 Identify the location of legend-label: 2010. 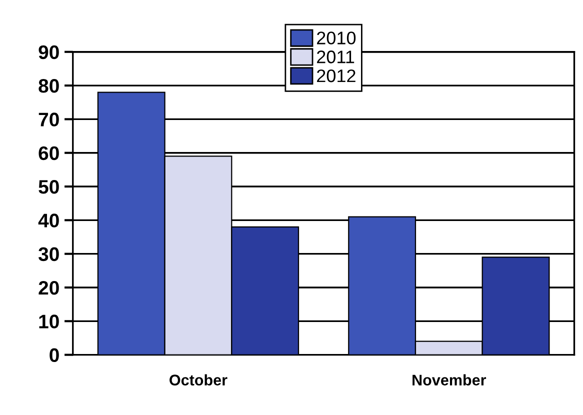
(336, 38).